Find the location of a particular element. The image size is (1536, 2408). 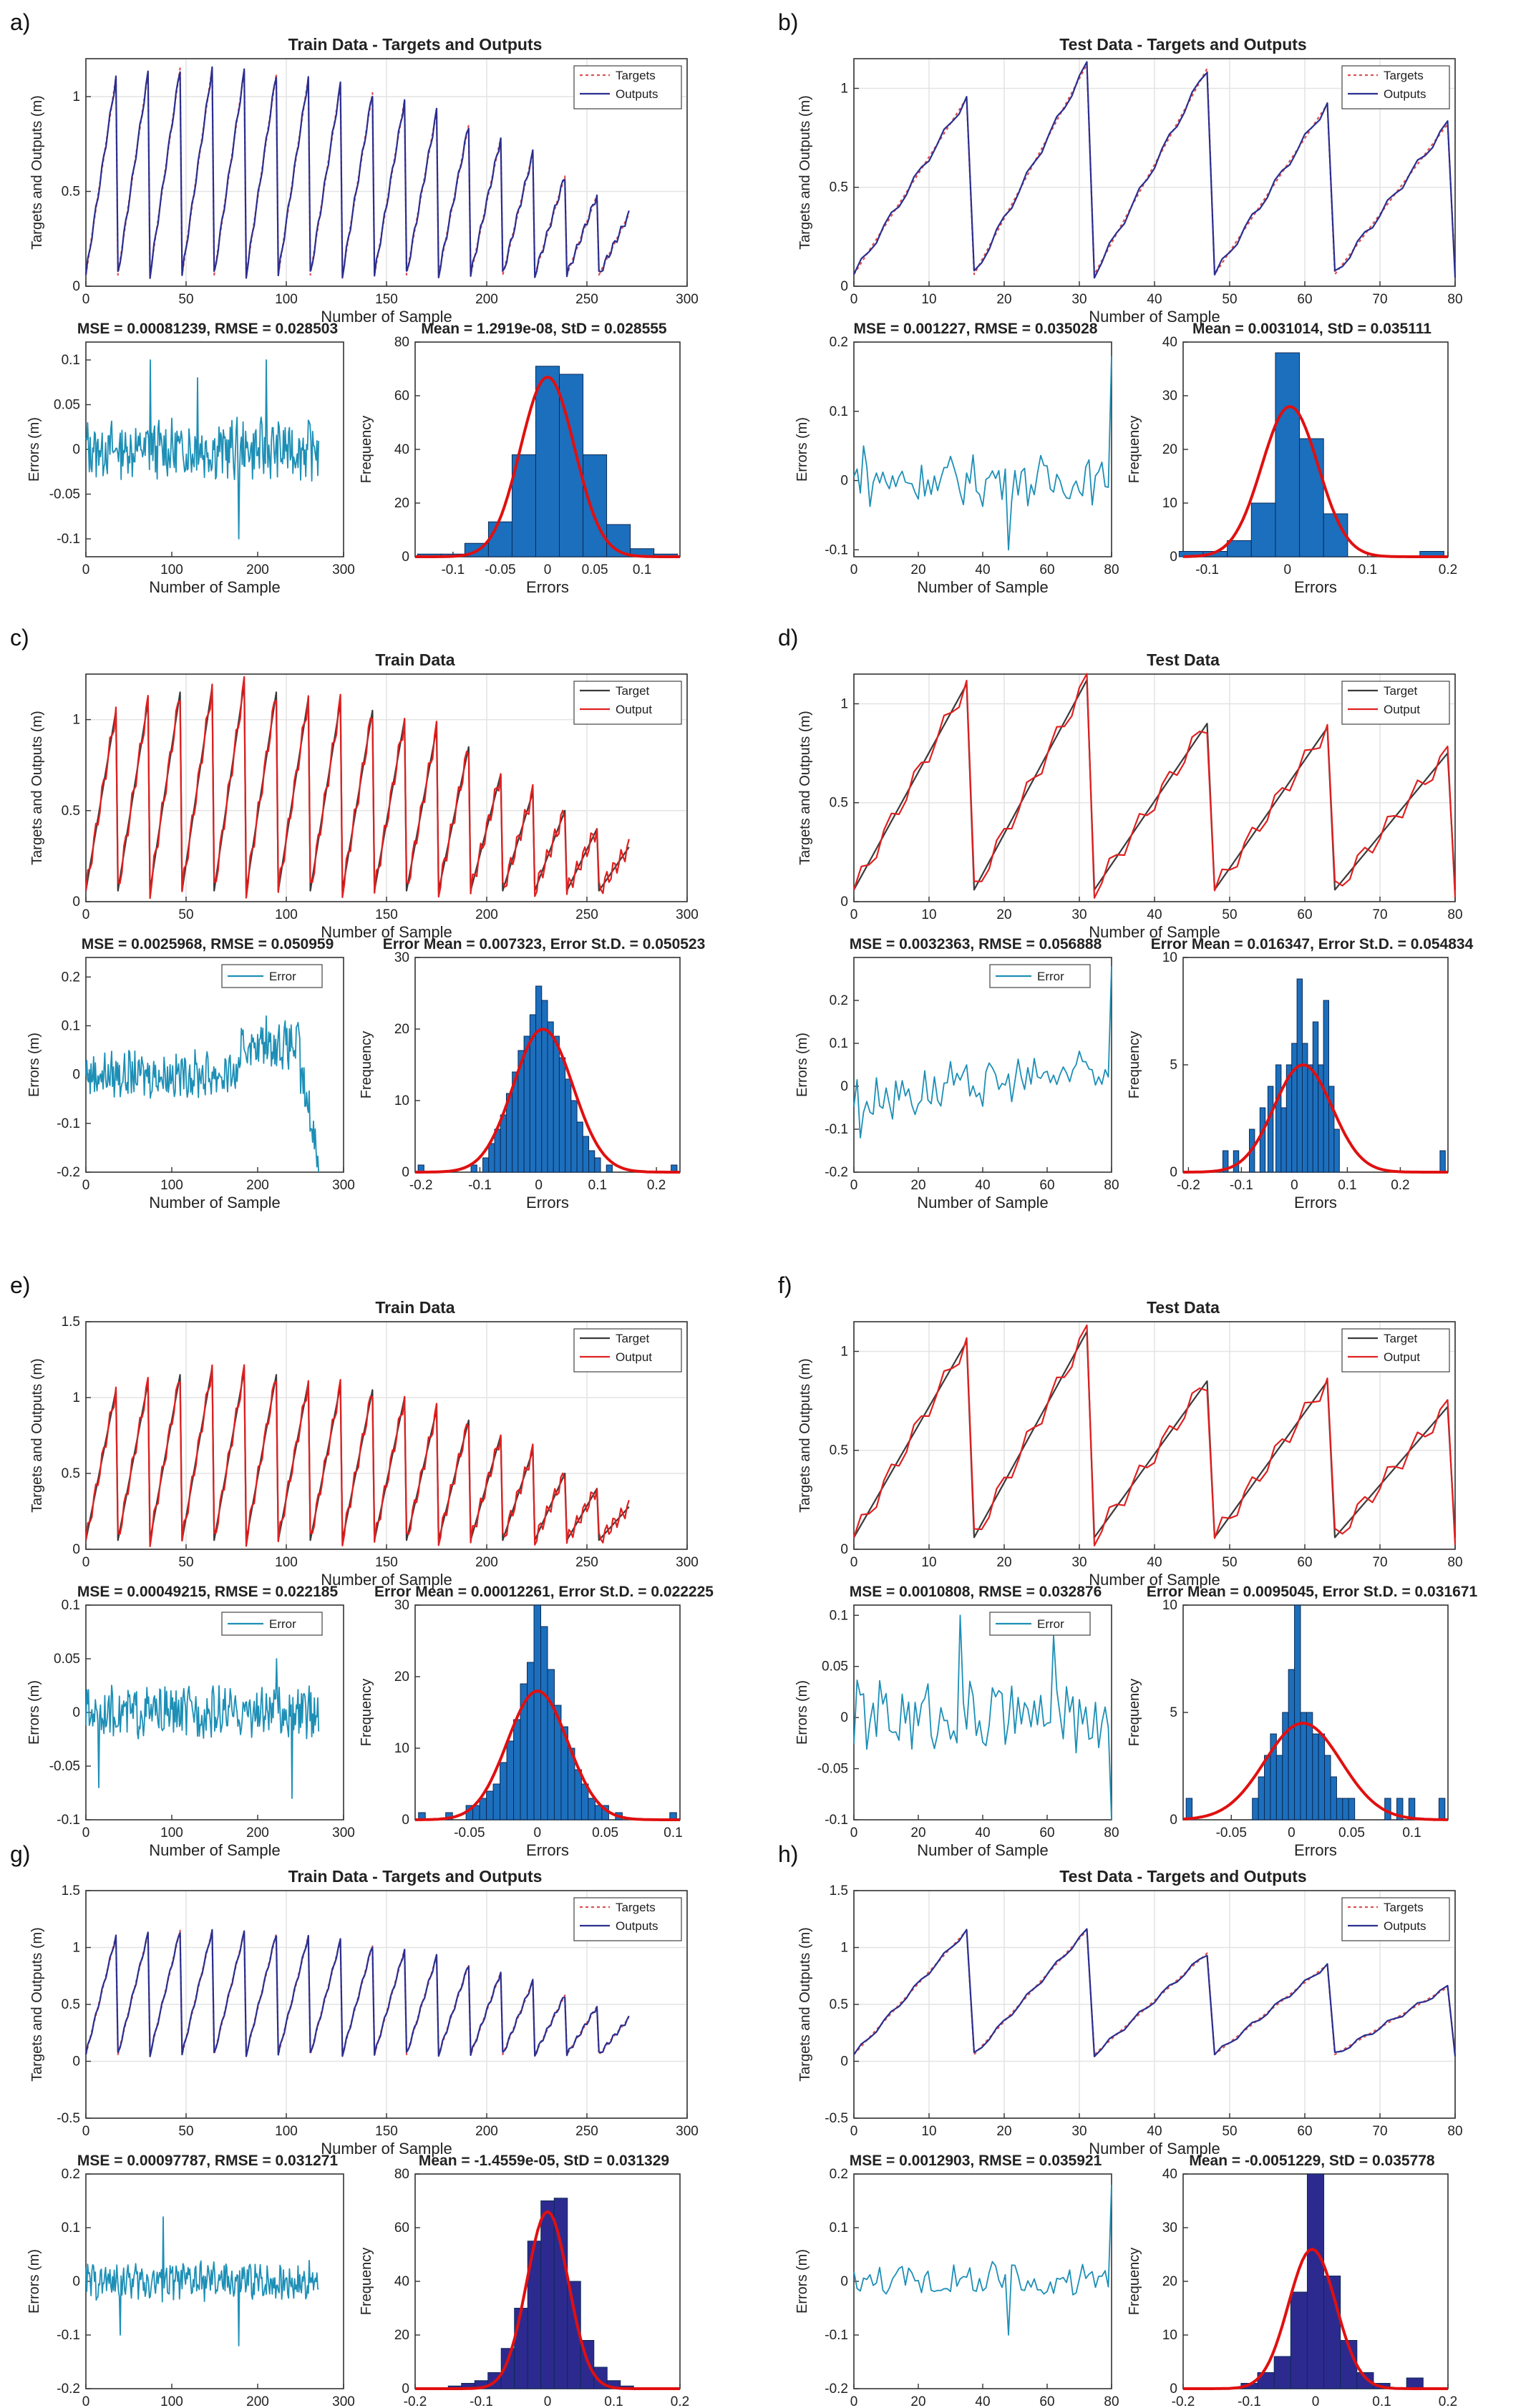

x-tick-label: 50 is located at coordinates (186, 914).